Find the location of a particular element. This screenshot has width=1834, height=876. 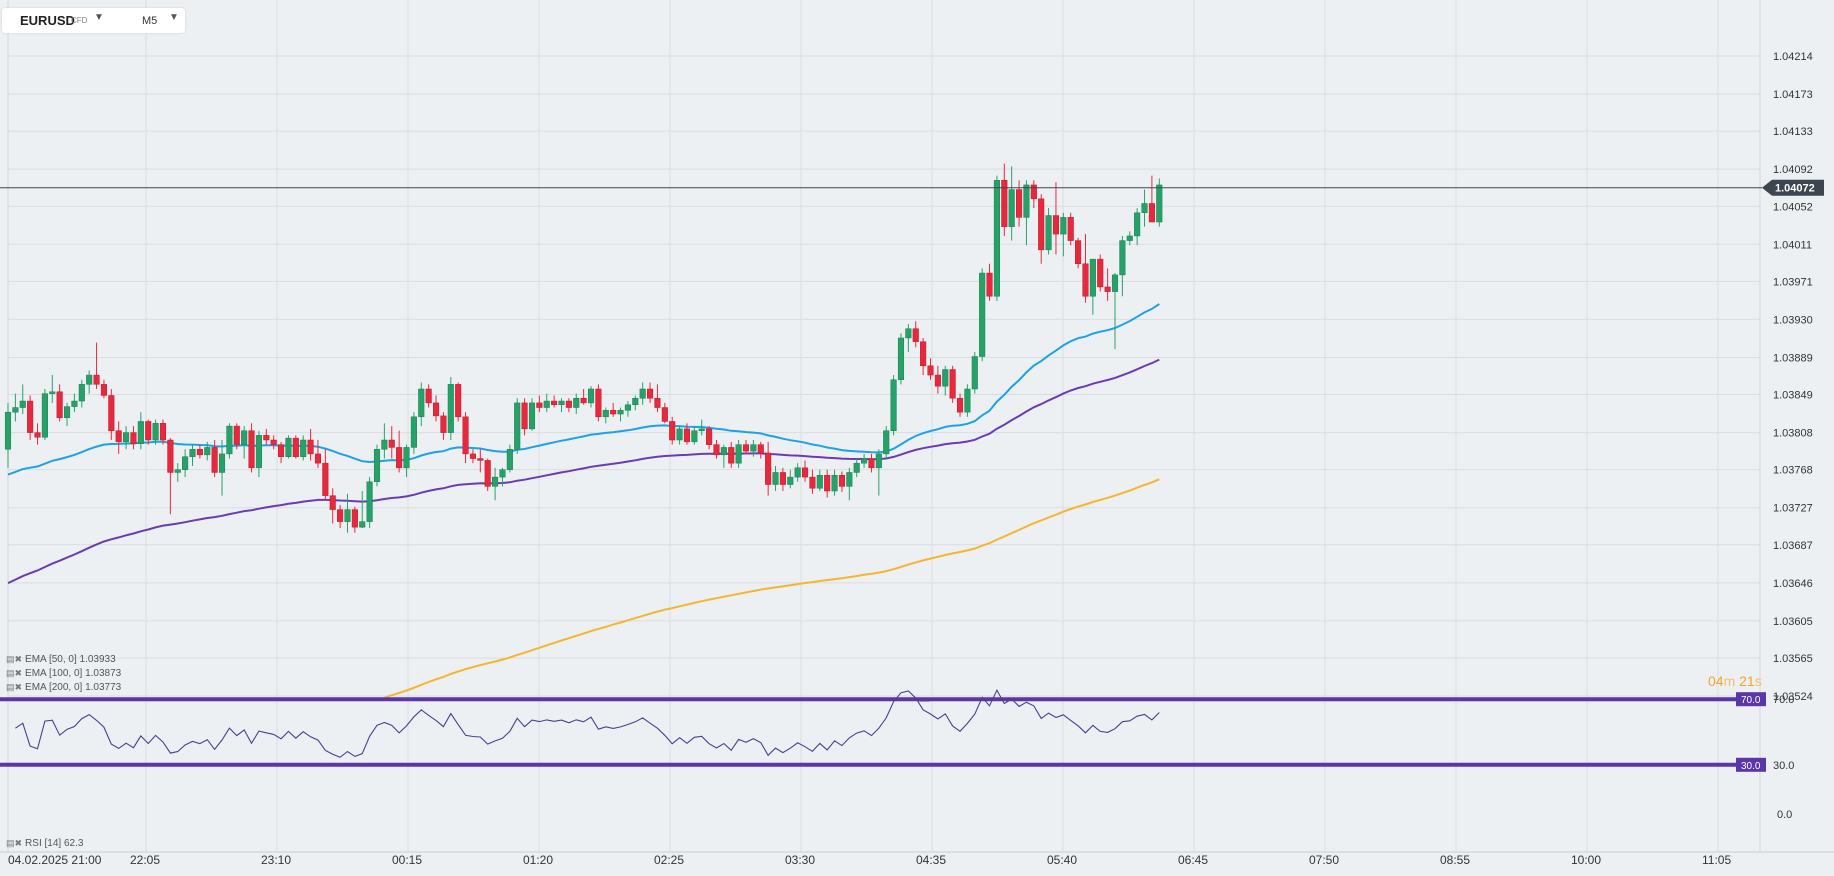

caret-down-icon: ▼ is located at coordinates (174, 17).